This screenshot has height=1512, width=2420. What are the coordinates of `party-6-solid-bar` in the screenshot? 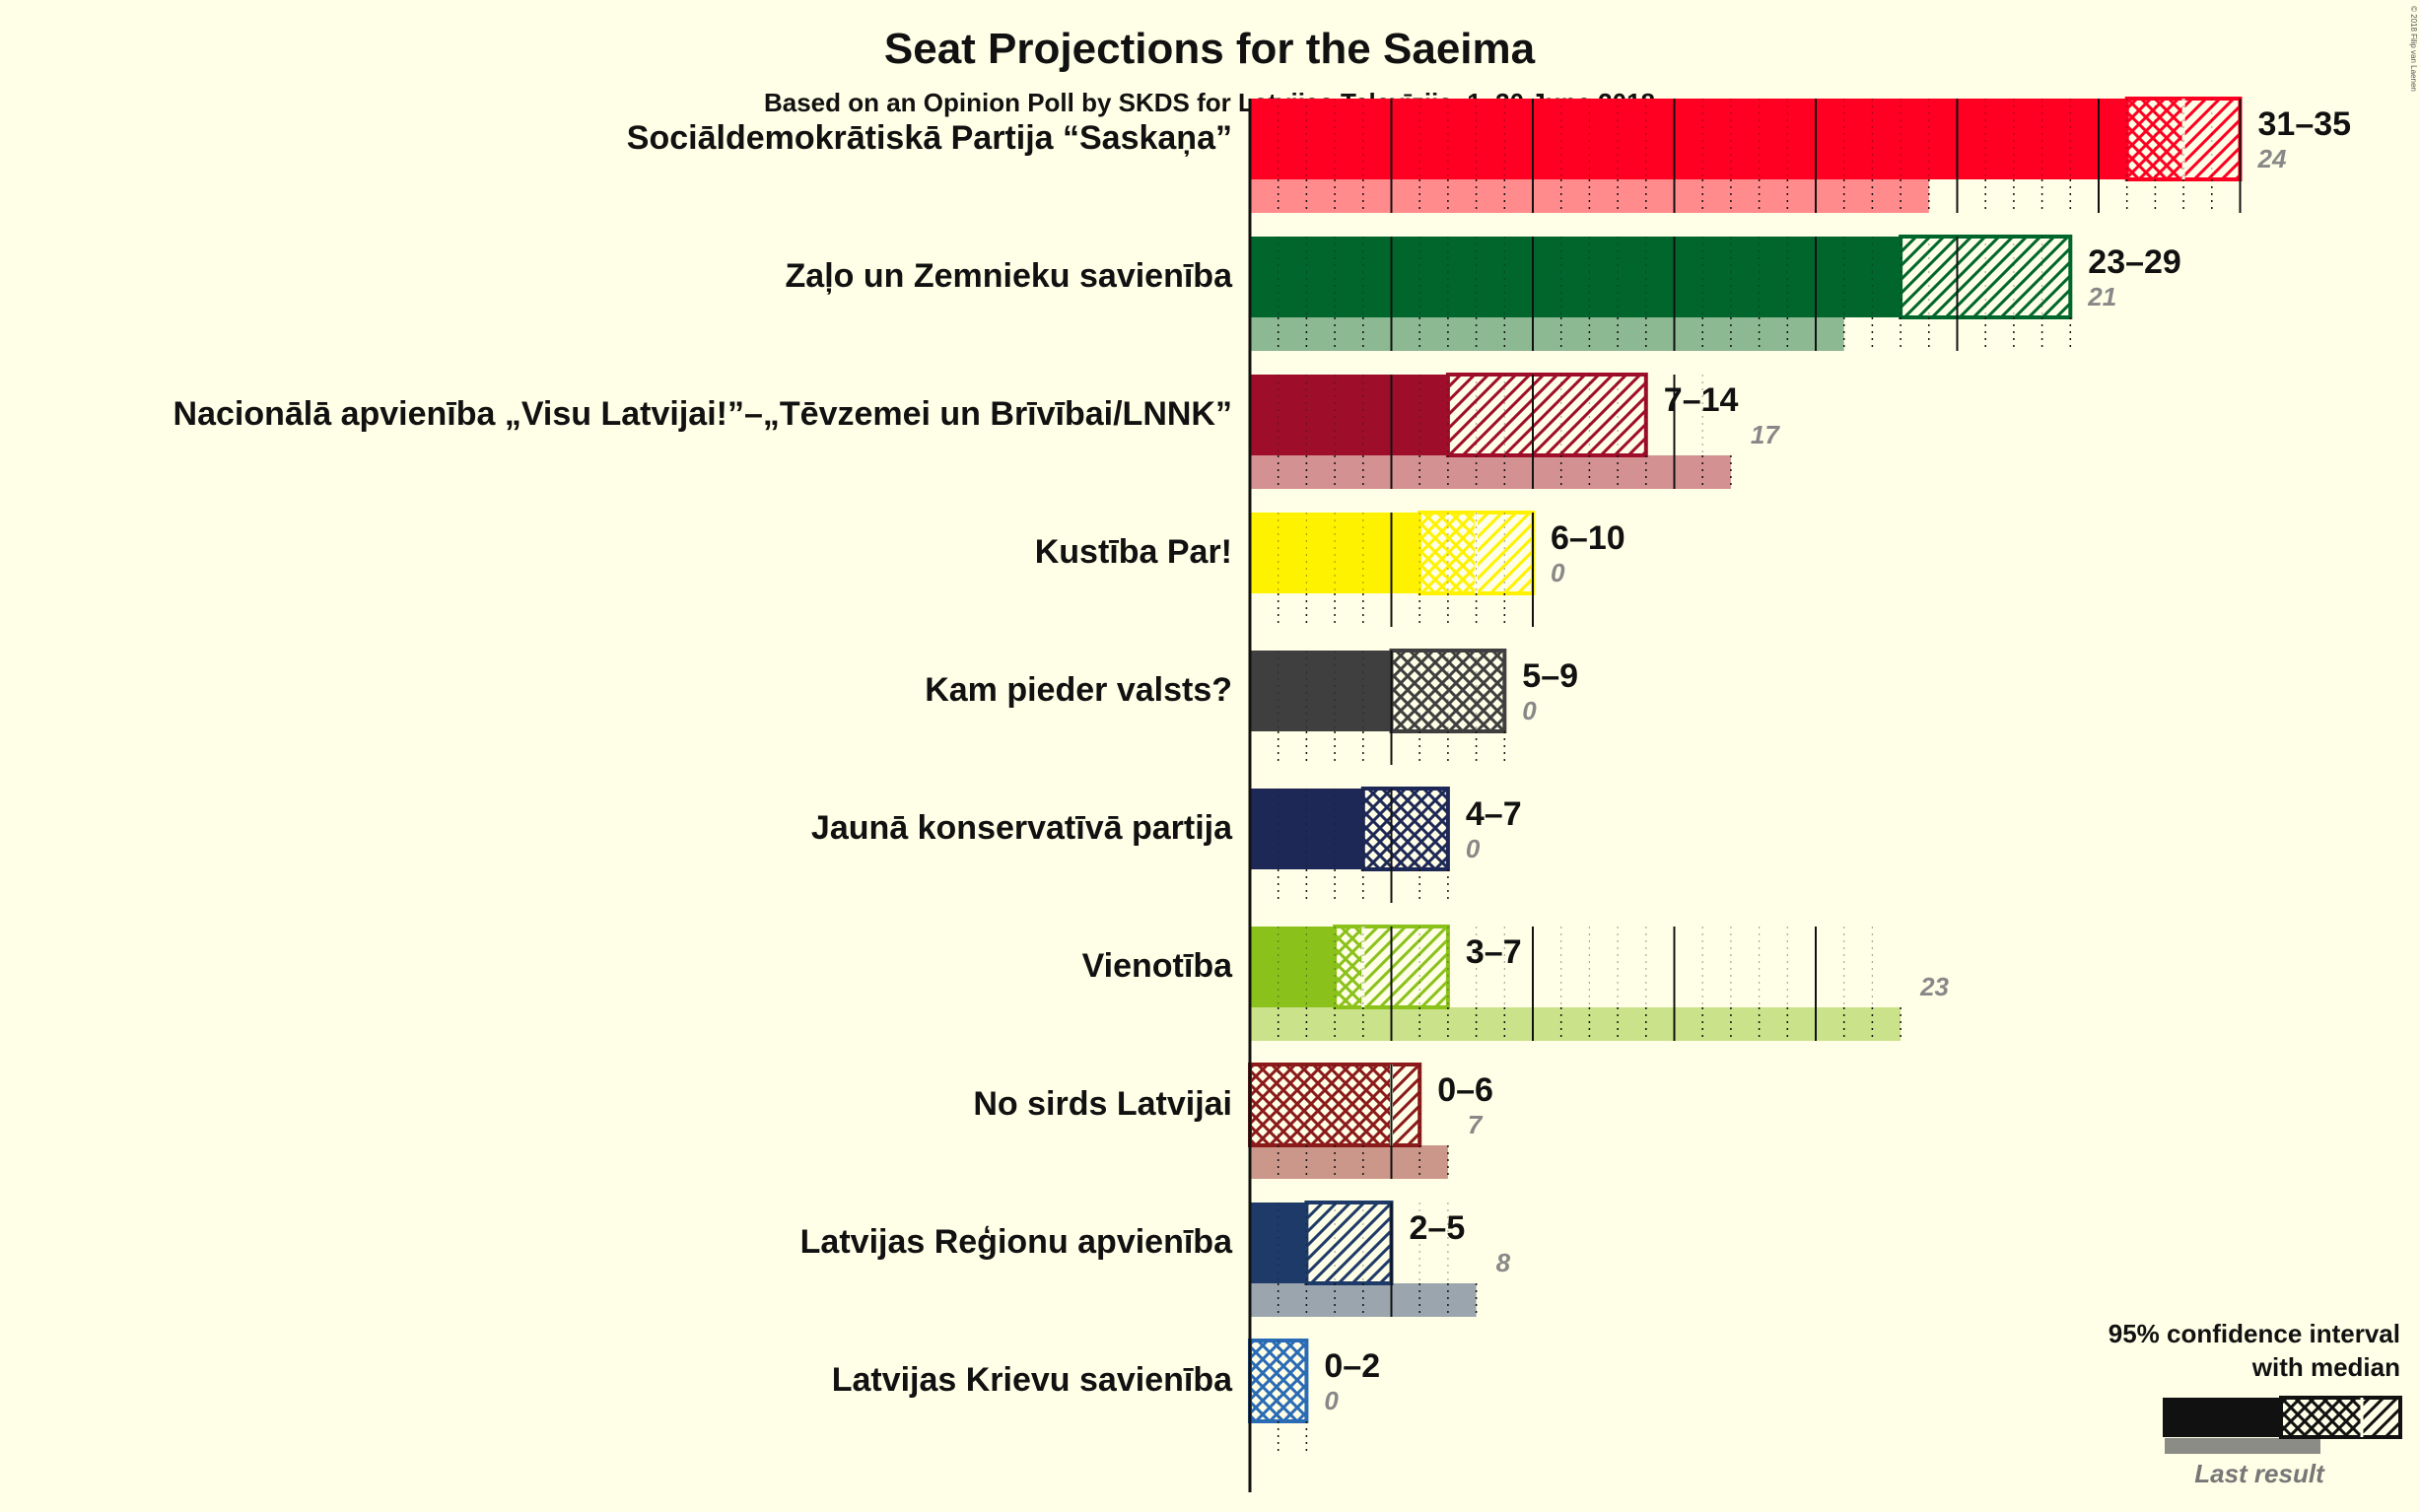 It's located at (1293, 967).